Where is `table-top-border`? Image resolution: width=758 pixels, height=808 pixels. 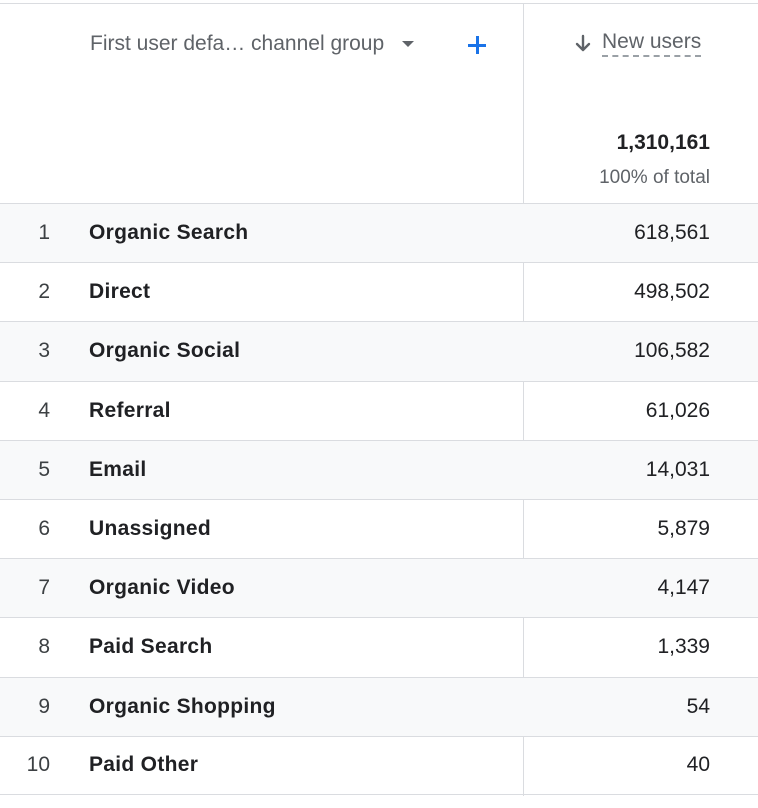 table-top-border is located at coordinates (379, 3).